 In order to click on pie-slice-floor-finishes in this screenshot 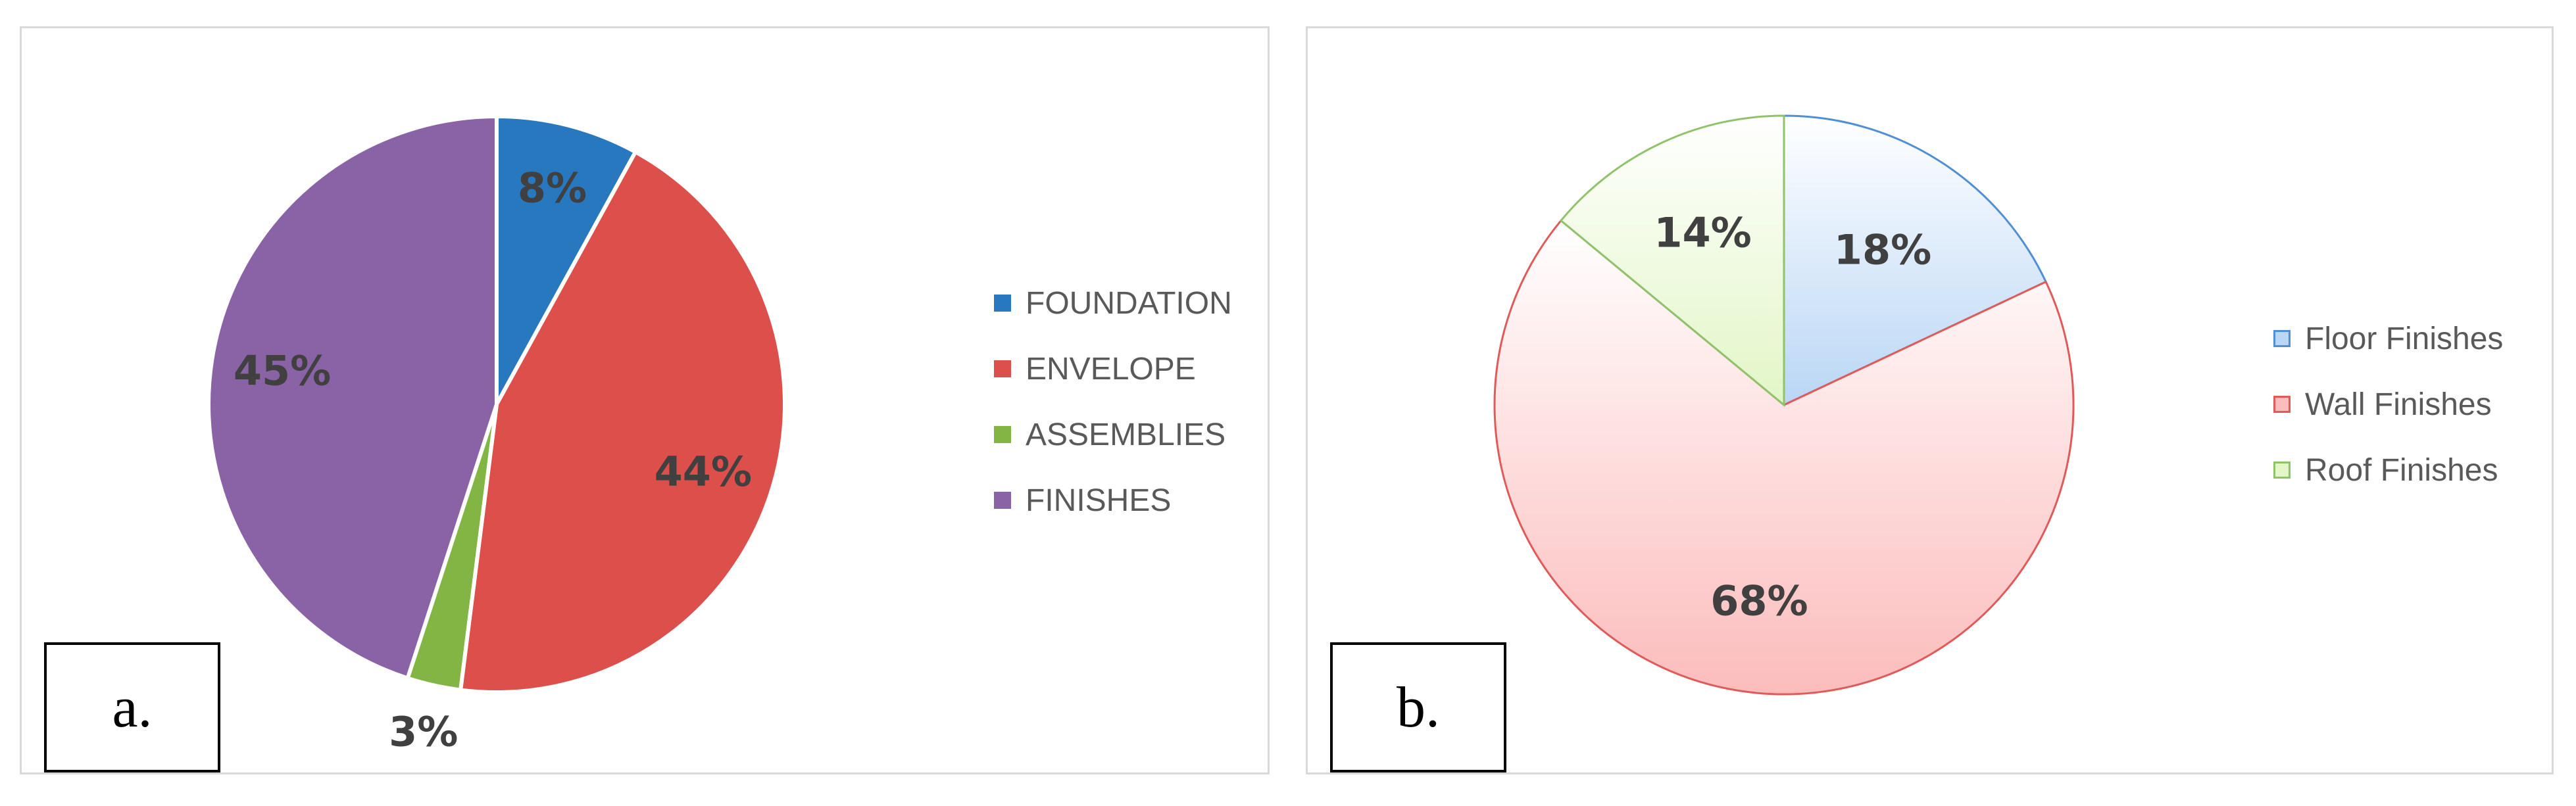, I will do `click(1915, 261)`.